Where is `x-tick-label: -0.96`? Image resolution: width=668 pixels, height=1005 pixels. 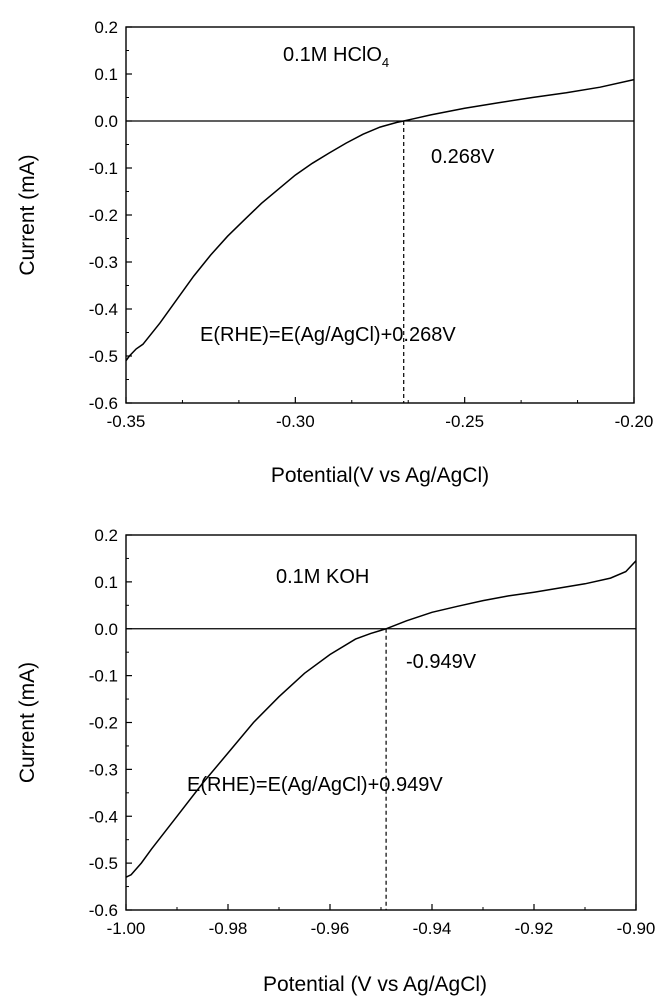 x-tick-label: -0.96 is located at coordinates (330, 928).